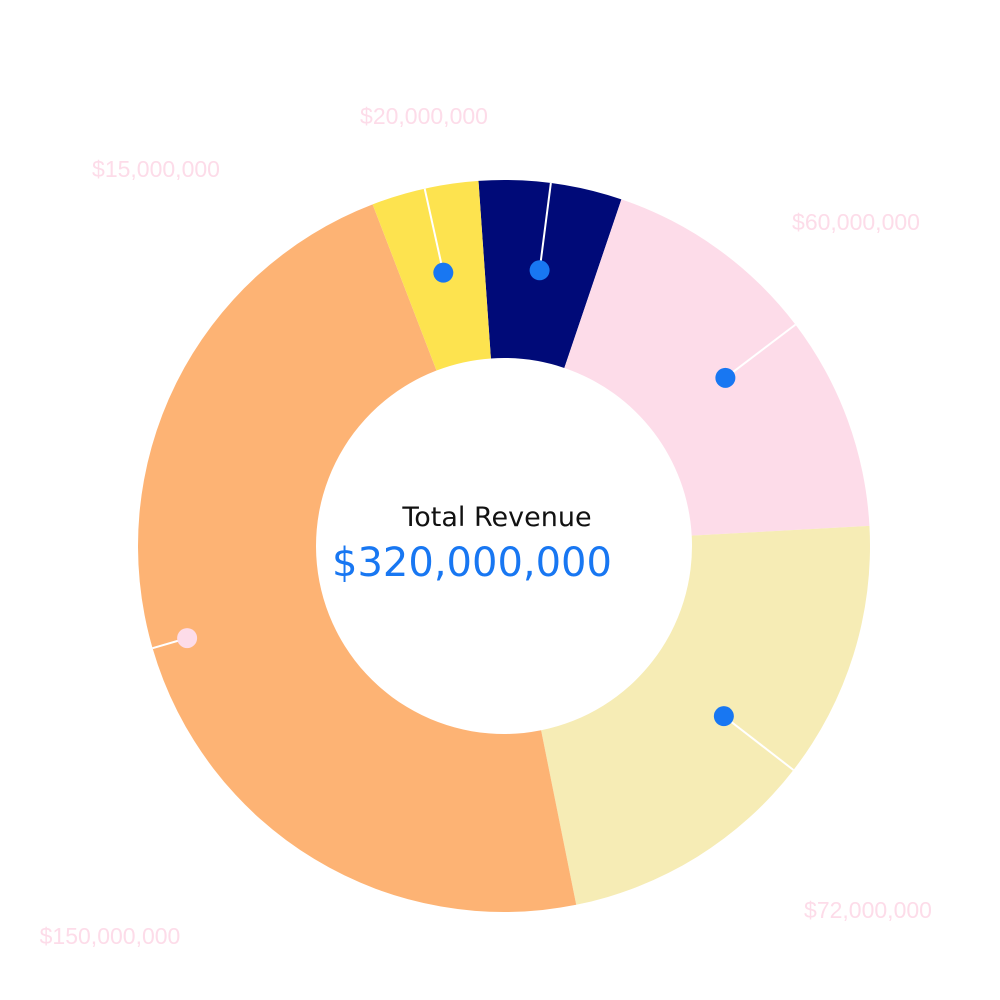 This screenshot has height=1000, width=1000. Describe the element at coordinates (424, 116) in the screenshot. I see `slice-label-1: $20,000,000` at that location.